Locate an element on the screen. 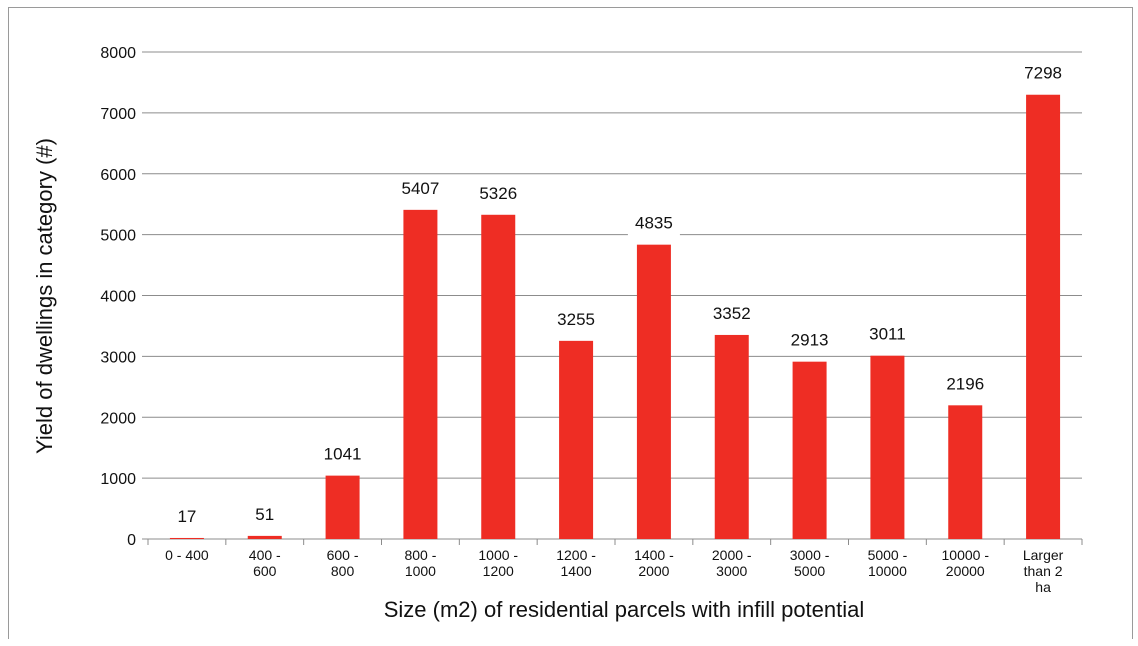  data-label: 7298 is located at coordinates (1043, 73).